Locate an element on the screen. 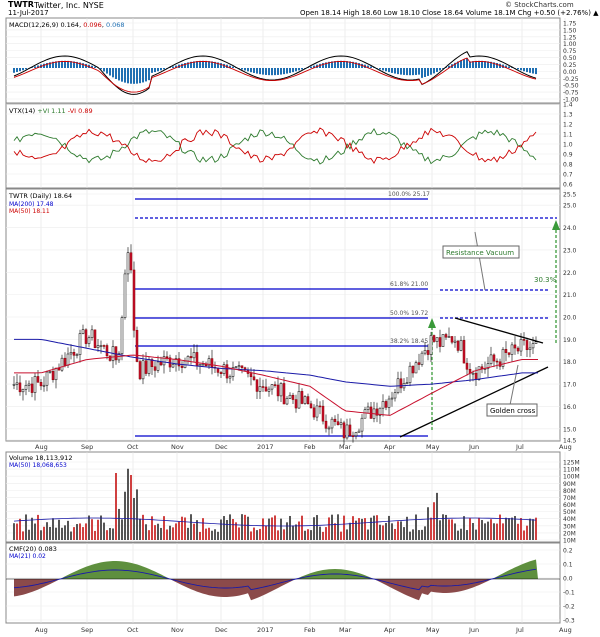  vtx-legend-v1: +VI 1.11 is located at coordinates (51, 111).